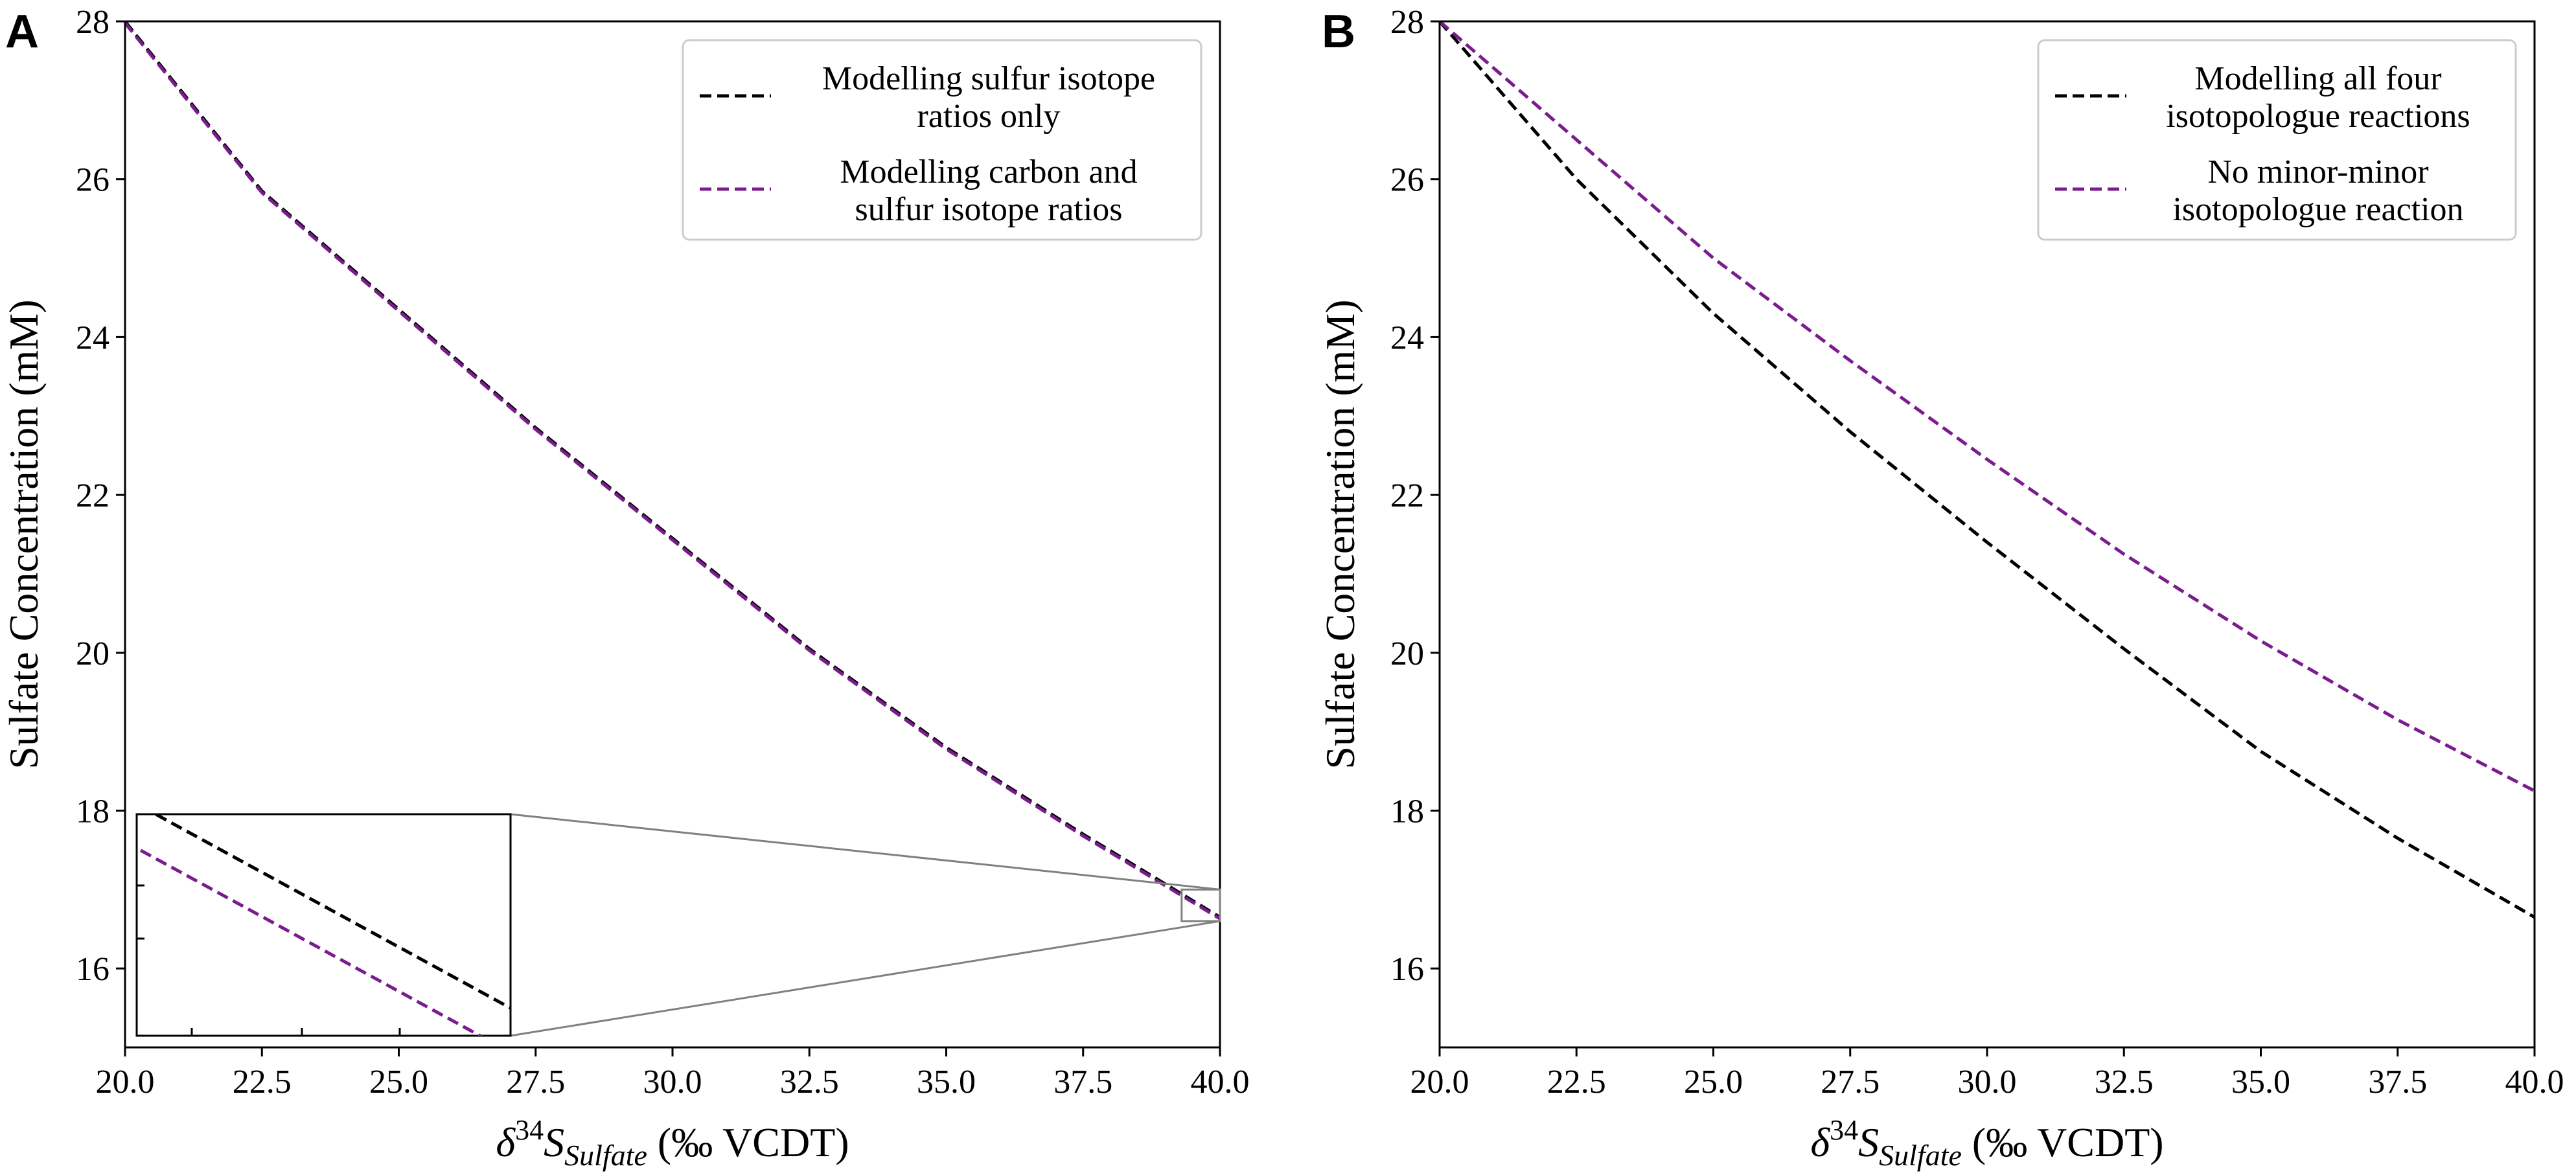 Image resolution: width=2576 pixels, height=1175 pixels. What do you see at coordinates (2317, 209) in the screenshot?
I see `legend-label: isotopologue reaction` at bounding box center [2317, 209].